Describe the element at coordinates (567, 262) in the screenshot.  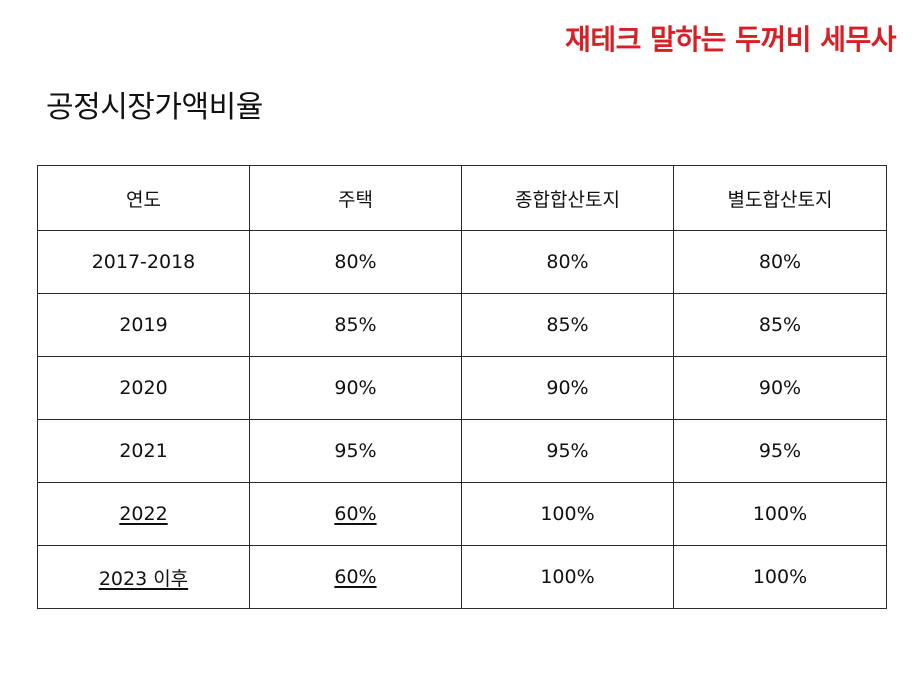
I see `comprehensive-land-rate-cell: 80%` at that location.